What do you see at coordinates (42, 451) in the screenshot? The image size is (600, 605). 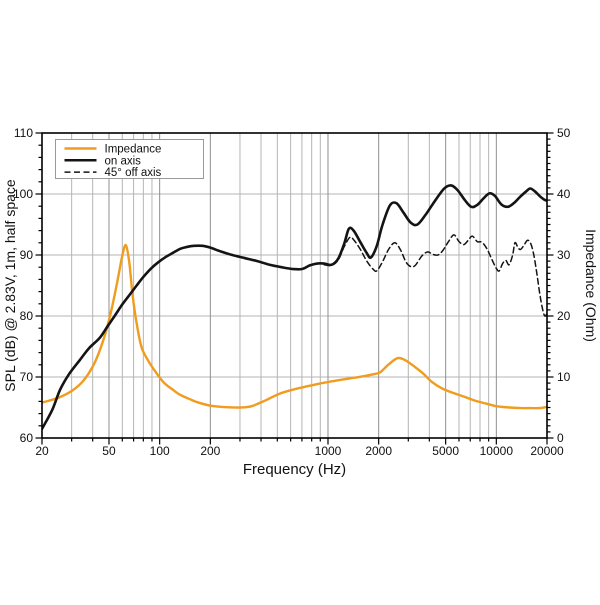 I see `x-tick-label: 20` at bounding box center [42, 451].